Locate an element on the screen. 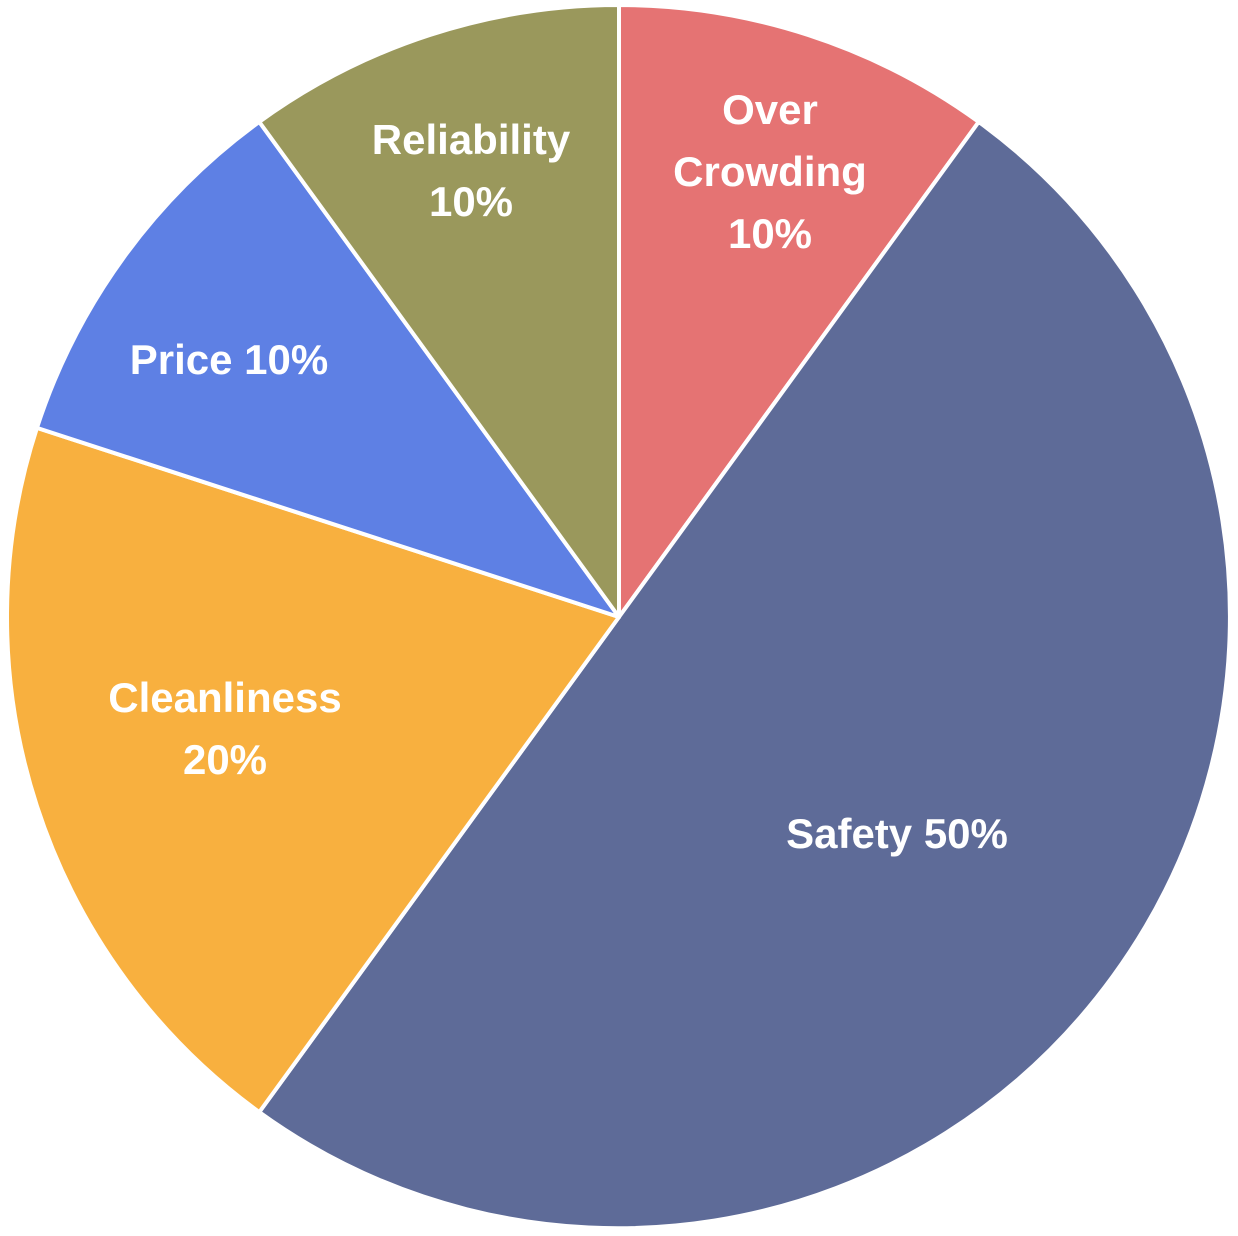 The image size is (1238, 1236). pie-slice-reliability is located at coordinates (439, 311).